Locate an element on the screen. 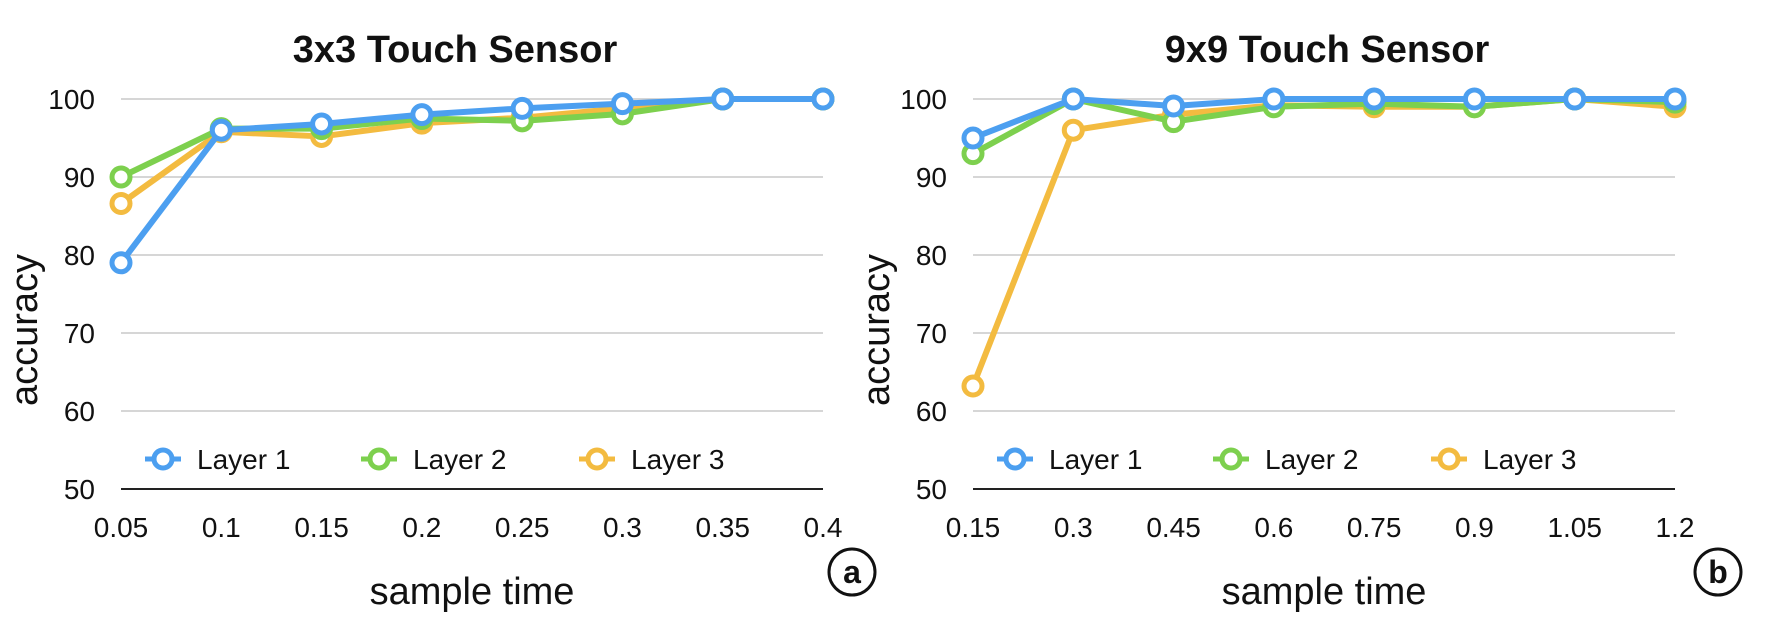 The height and width of the screenshot is (627, 1768). panel-letter: a is located at coordinates (852, 572).